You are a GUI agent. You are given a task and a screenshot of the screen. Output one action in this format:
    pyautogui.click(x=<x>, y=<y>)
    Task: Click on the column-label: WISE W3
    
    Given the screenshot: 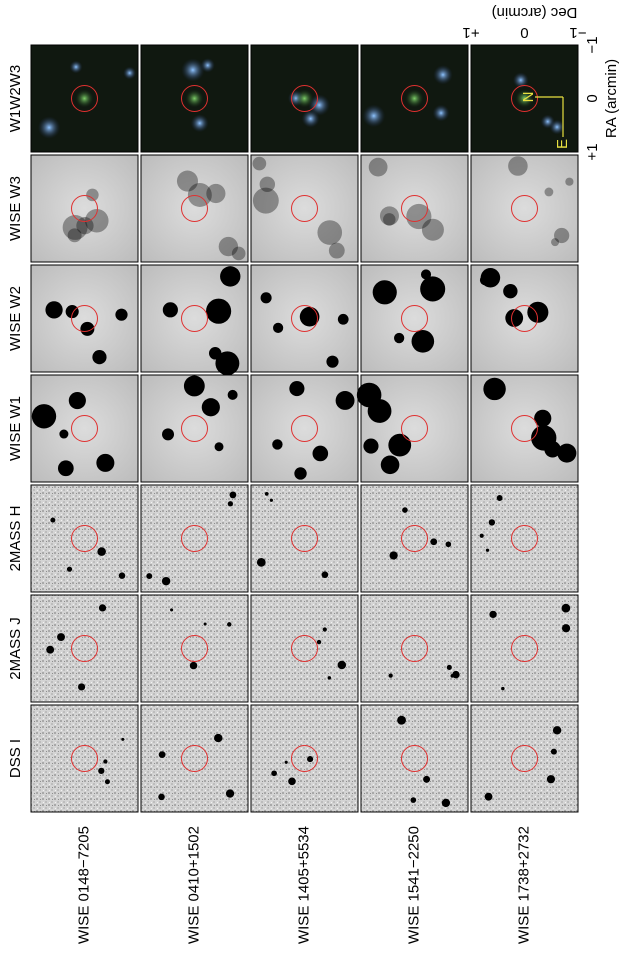 What is the action you would take?
    pyautogui.click(x=15, y=208)
    